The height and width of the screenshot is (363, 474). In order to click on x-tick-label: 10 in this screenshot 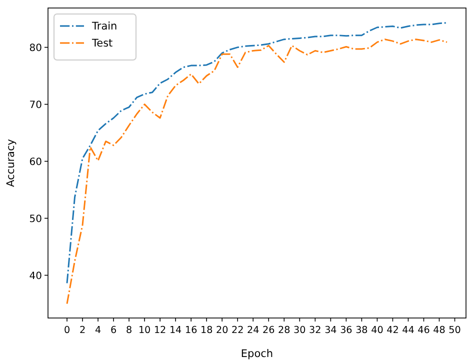, I will do `click(144, 330)`.